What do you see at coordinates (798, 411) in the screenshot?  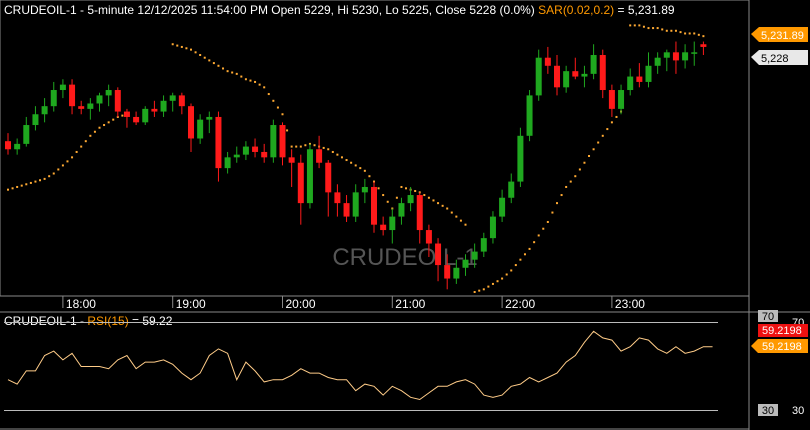 I see `rsi-axis-low-label: 30` at bounding box center [798, 411].